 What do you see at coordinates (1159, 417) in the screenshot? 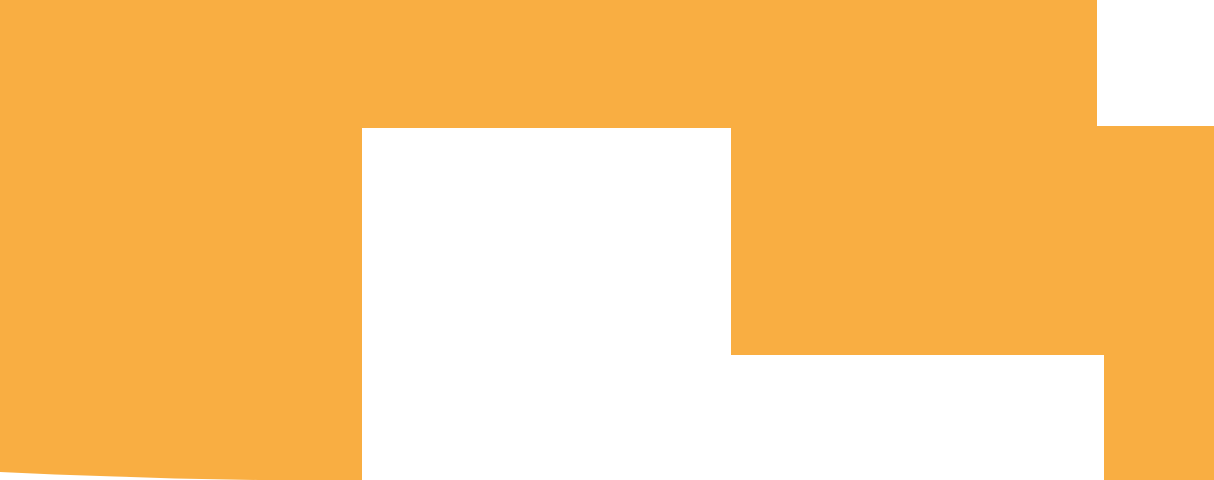
I see `orange-right-tail` at bounding box center [1159, 417].